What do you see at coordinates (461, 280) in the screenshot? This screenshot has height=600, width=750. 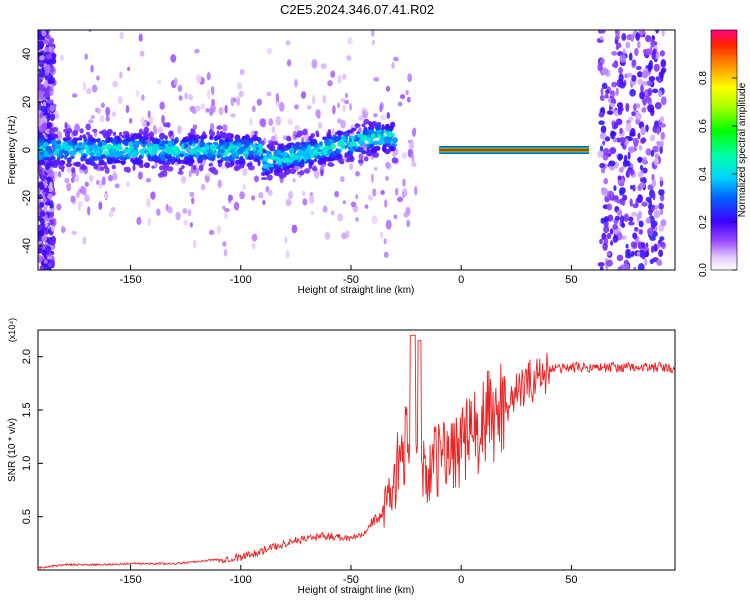 I see `spectrogram-x-tick-label: 0` at bounding box center [461, 280].